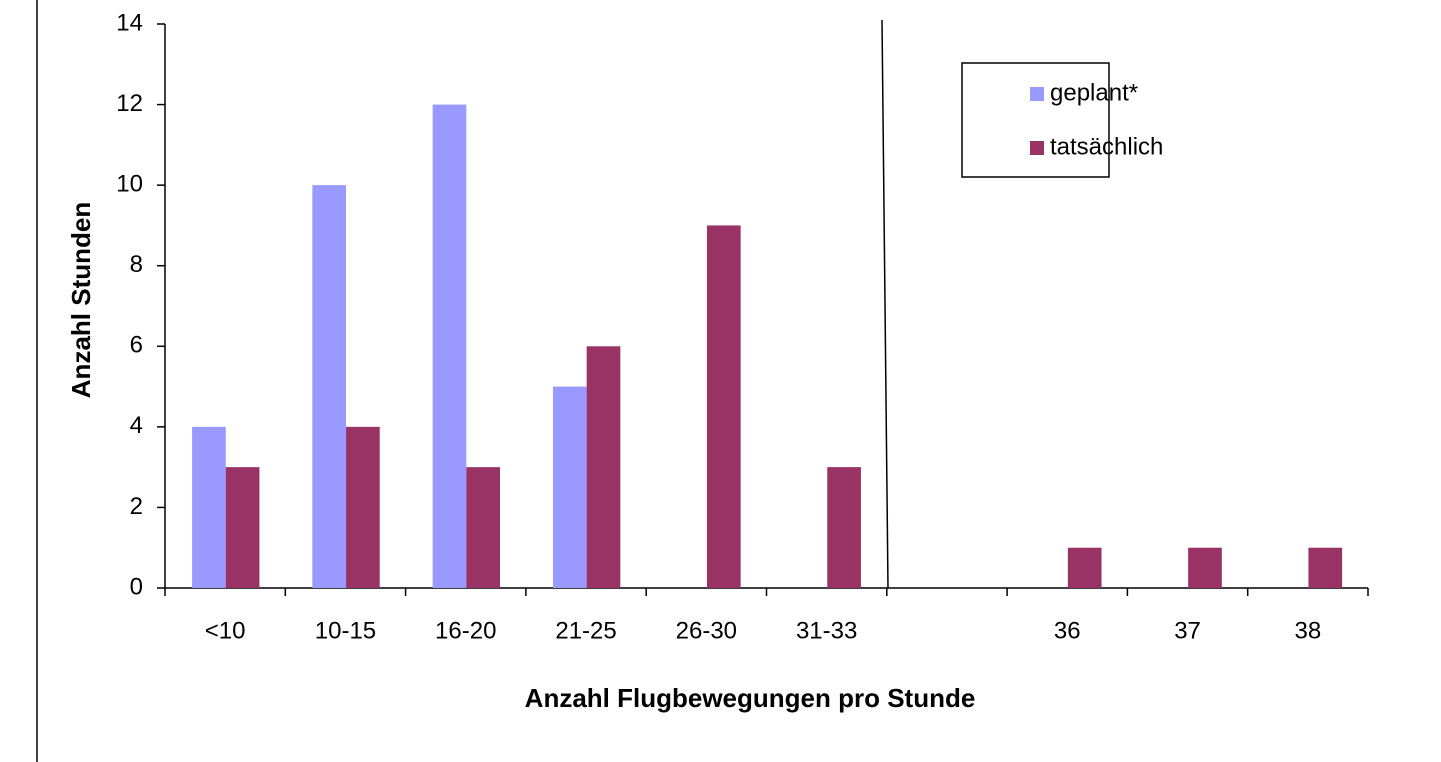  What do you see at coordinates (826, 630) in the screenshot?
I see `x-tick-label: 31-33` at bounding box center [826, 630].